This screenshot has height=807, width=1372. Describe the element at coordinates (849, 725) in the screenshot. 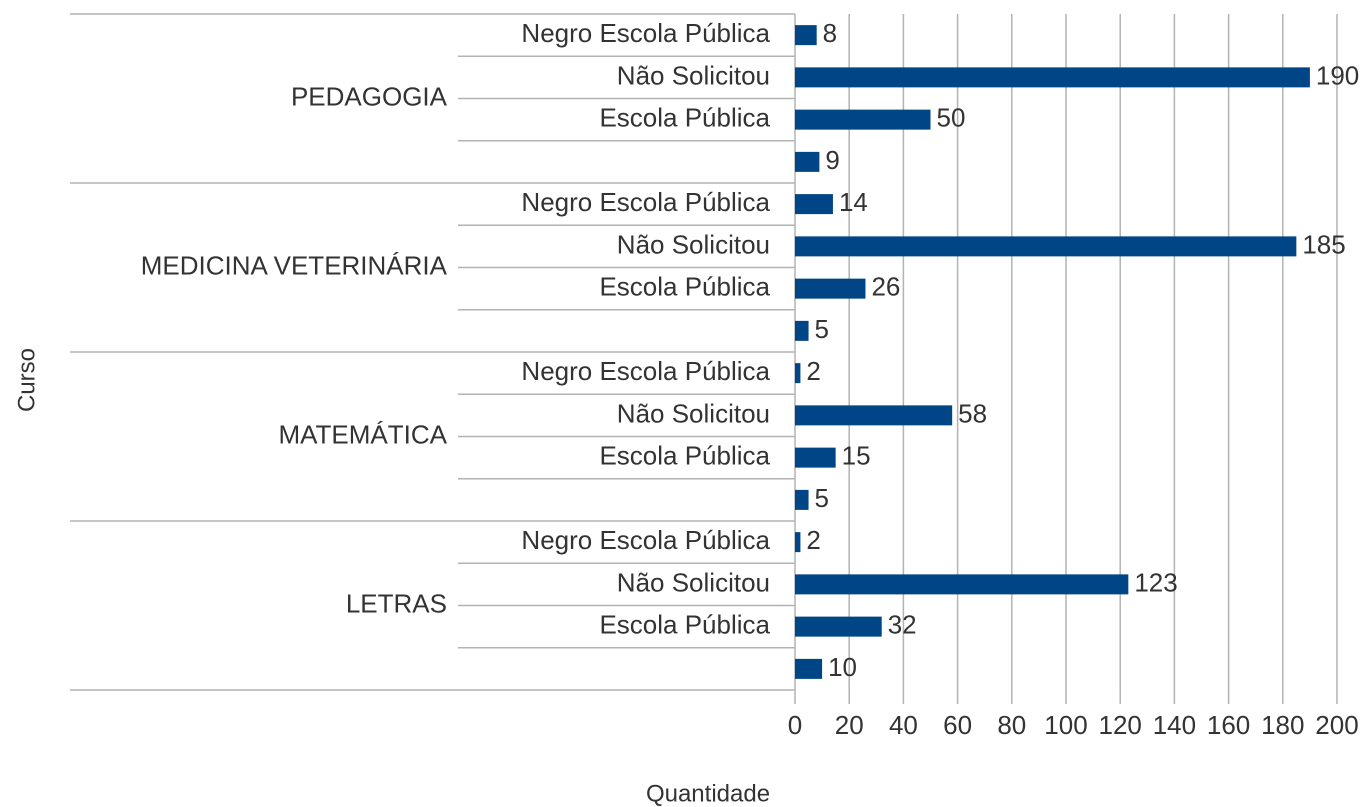

I see `x-tick-label: 20` at that location.